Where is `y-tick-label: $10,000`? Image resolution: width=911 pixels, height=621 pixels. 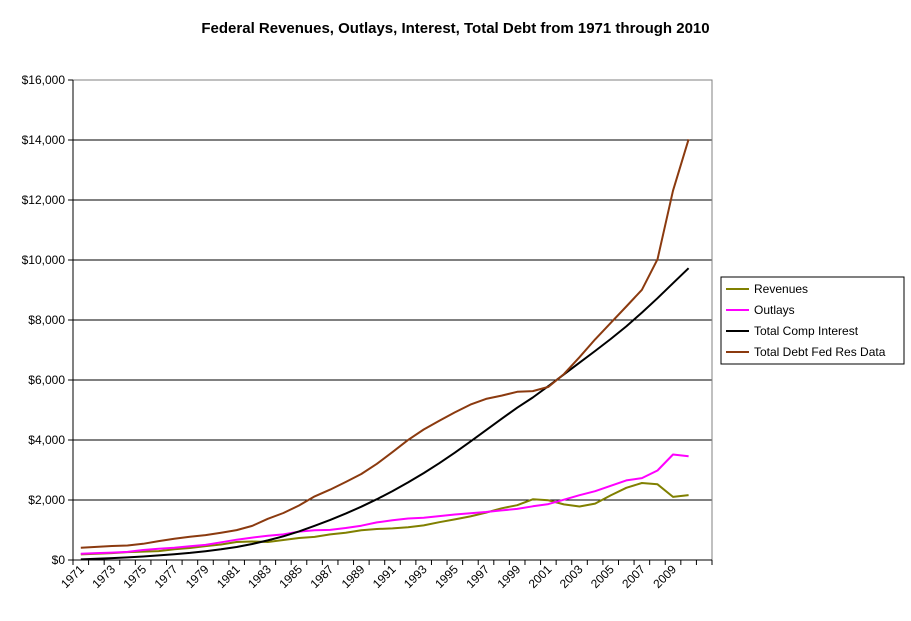 y-tick-label: $10,000 is located at coordinates (44, 260).